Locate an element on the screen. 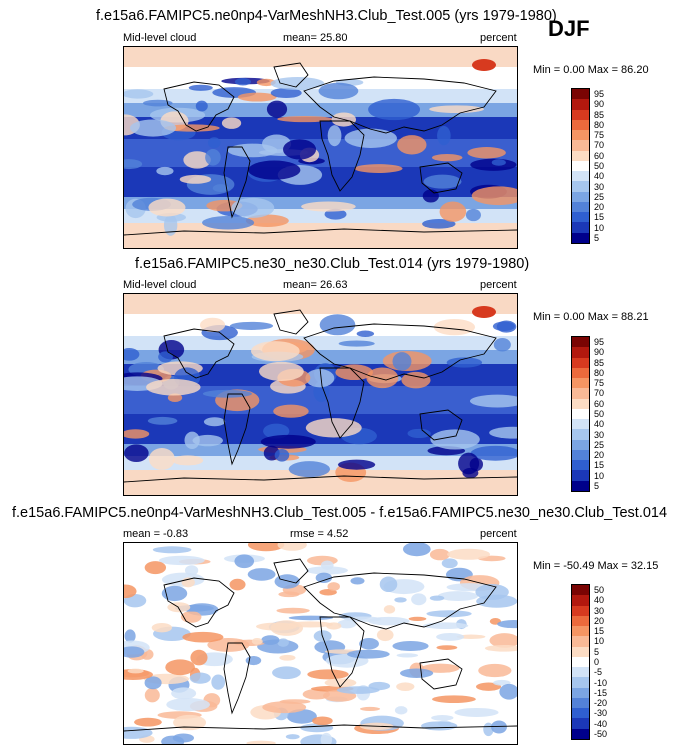  panel3-range: Min = -50.49 Max = 32.15 is located at coordinates (596, 566).